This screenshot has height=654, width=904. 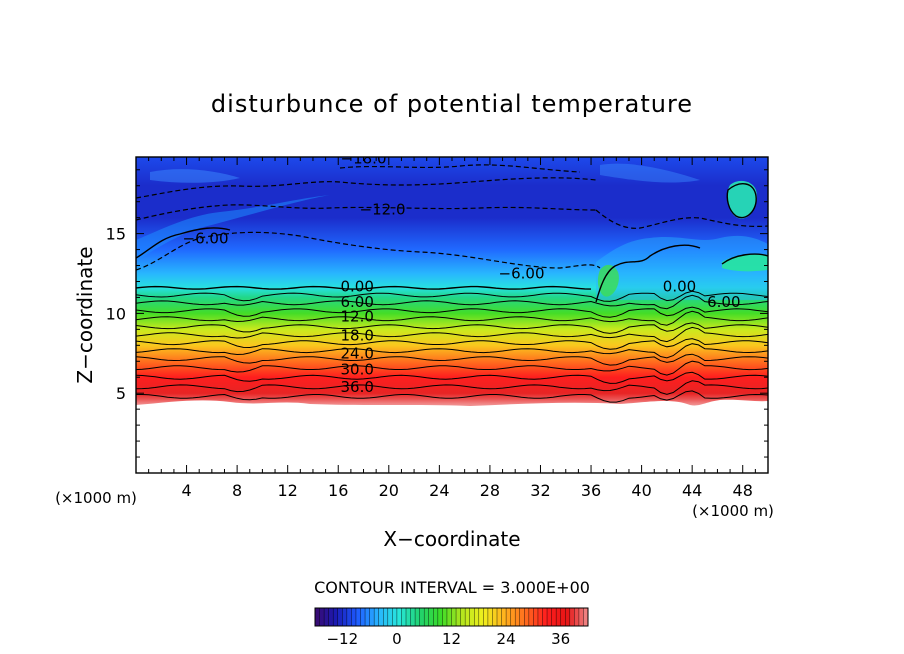 What do you see at coordinates (237, 490) in the screenshot?
I see `x-tick-label: 8` at bounding box center [237, 490].